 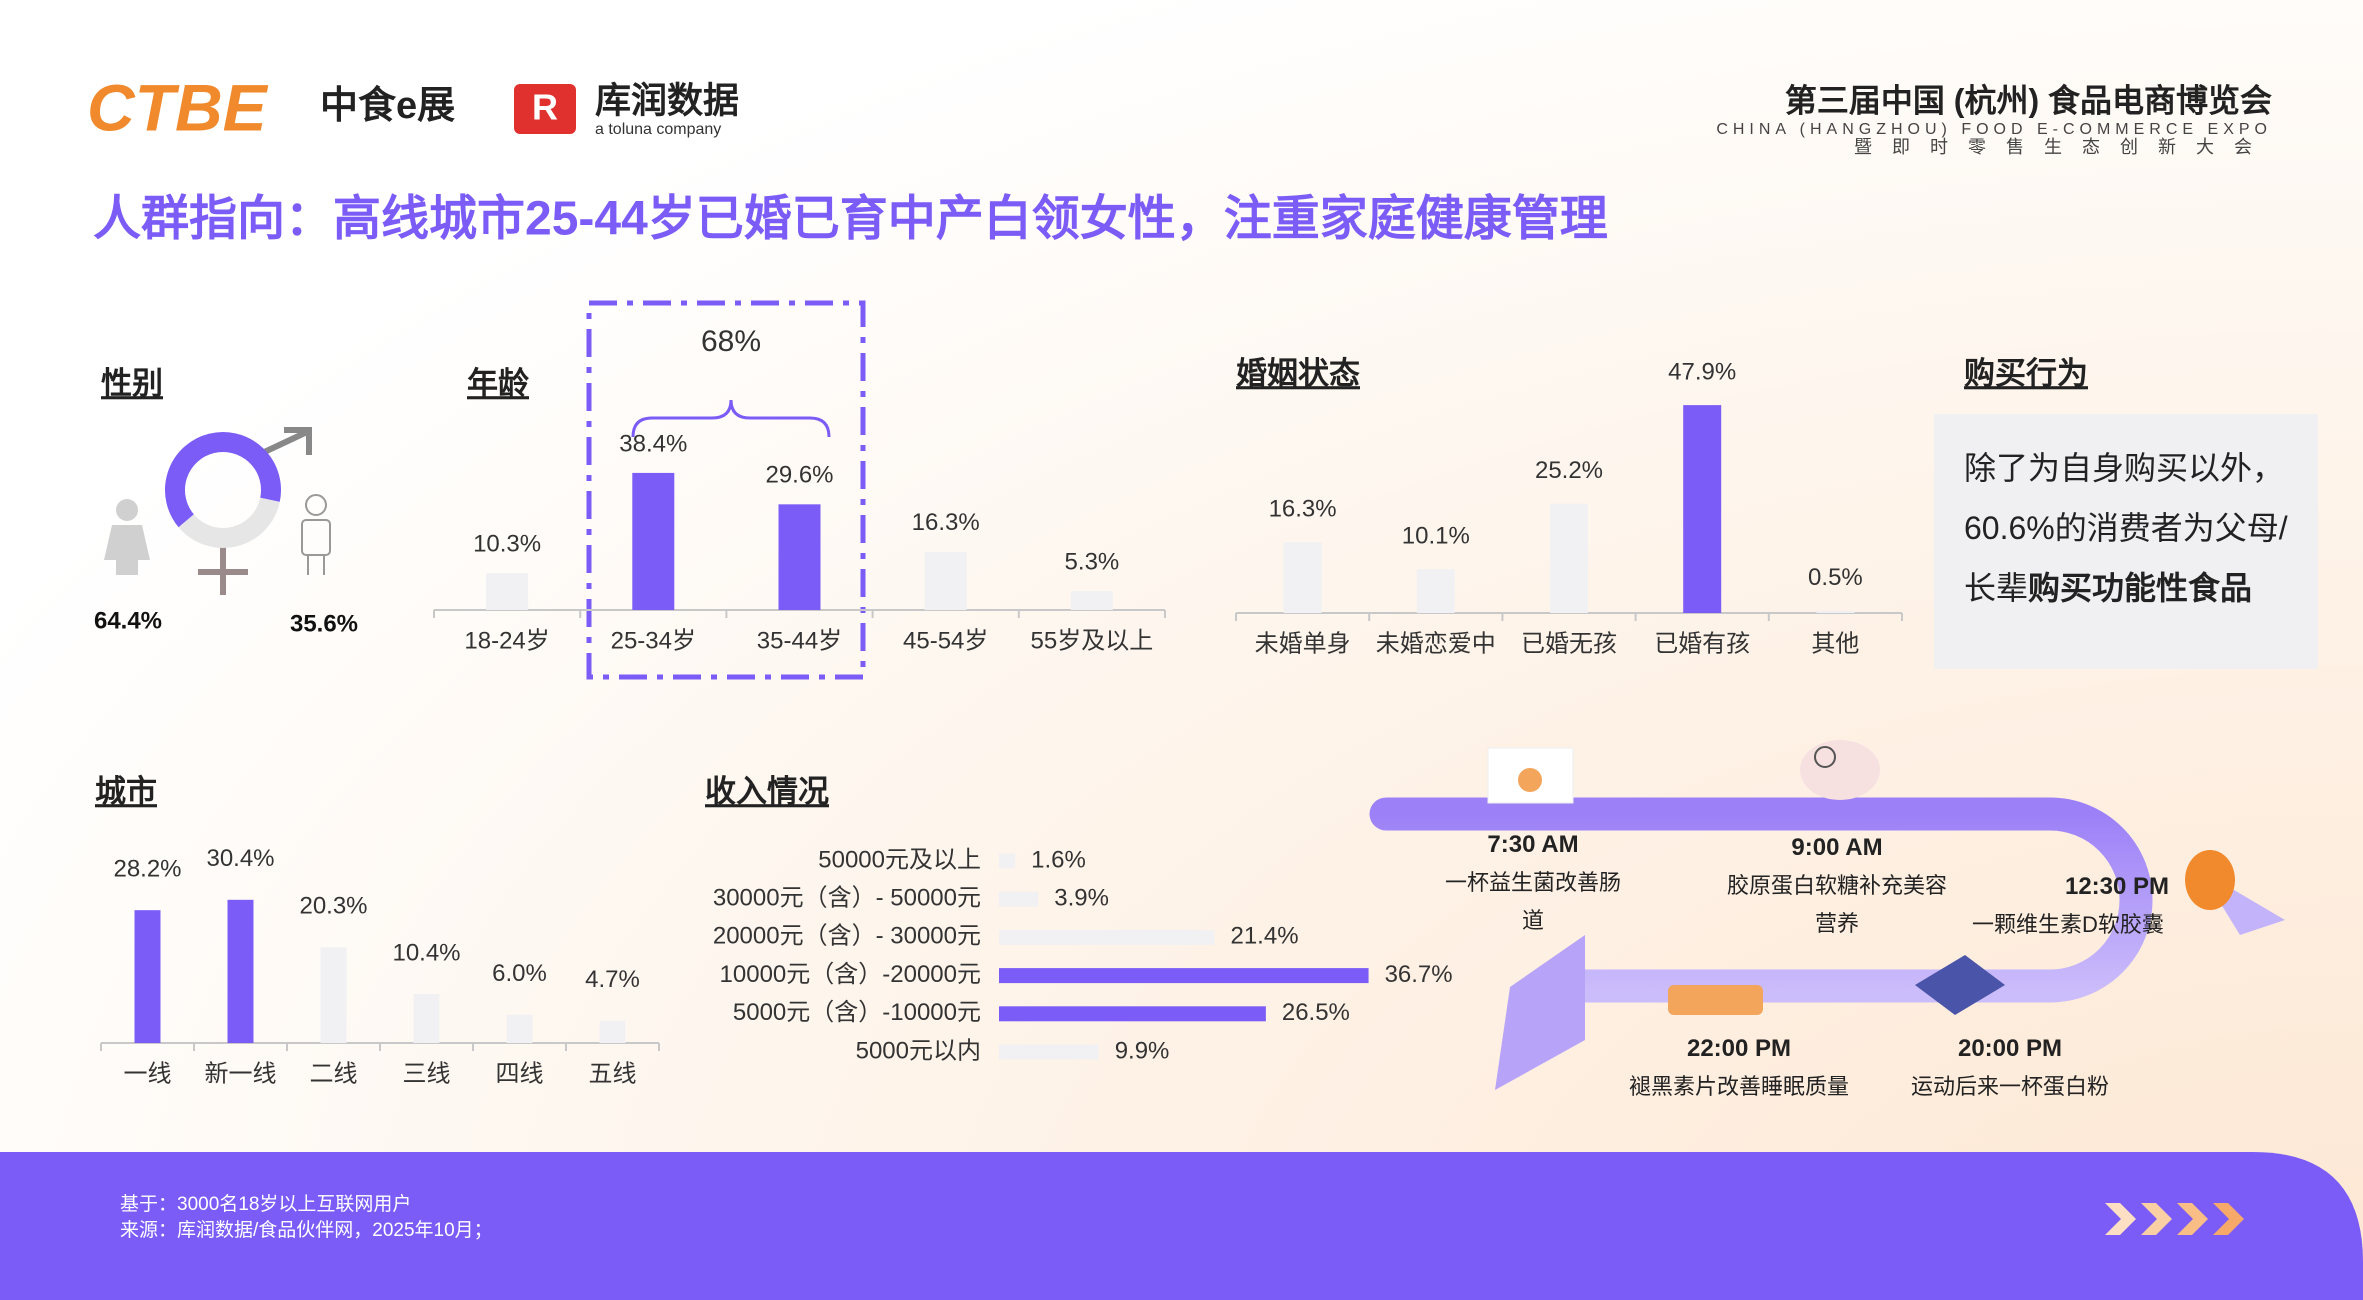 I want to click on timeline-path, so click(x=1761, y=900).